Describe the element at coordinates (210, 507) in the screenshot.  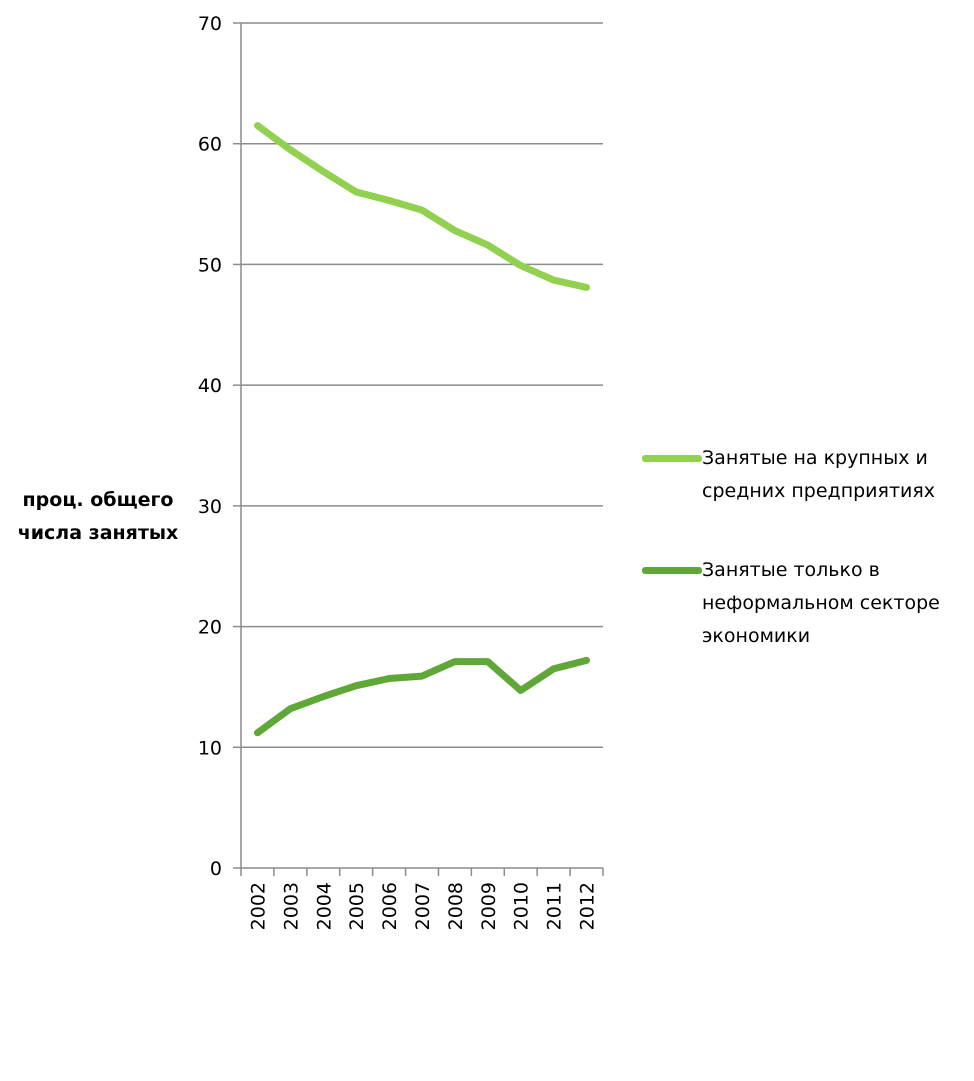
I see `y-tick-label: 30` at that location.